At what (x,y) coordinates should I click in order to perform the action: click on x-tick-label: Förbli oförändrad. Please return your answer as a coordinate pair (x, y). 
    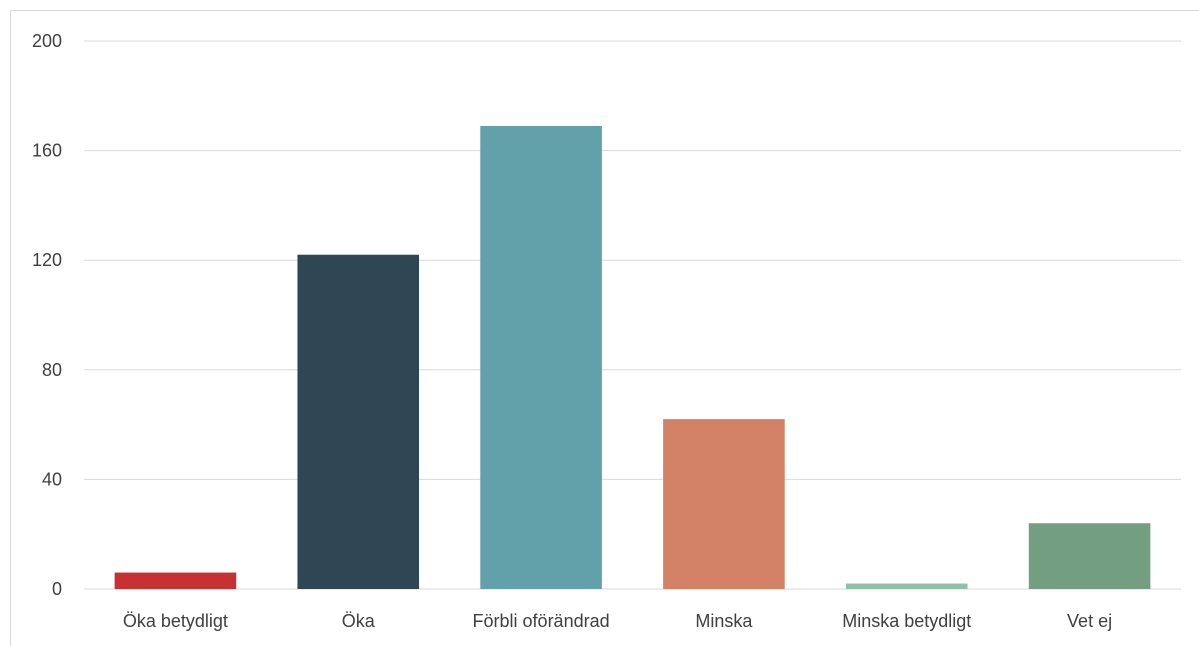
    Looking at the image, I should click on (541, 621).